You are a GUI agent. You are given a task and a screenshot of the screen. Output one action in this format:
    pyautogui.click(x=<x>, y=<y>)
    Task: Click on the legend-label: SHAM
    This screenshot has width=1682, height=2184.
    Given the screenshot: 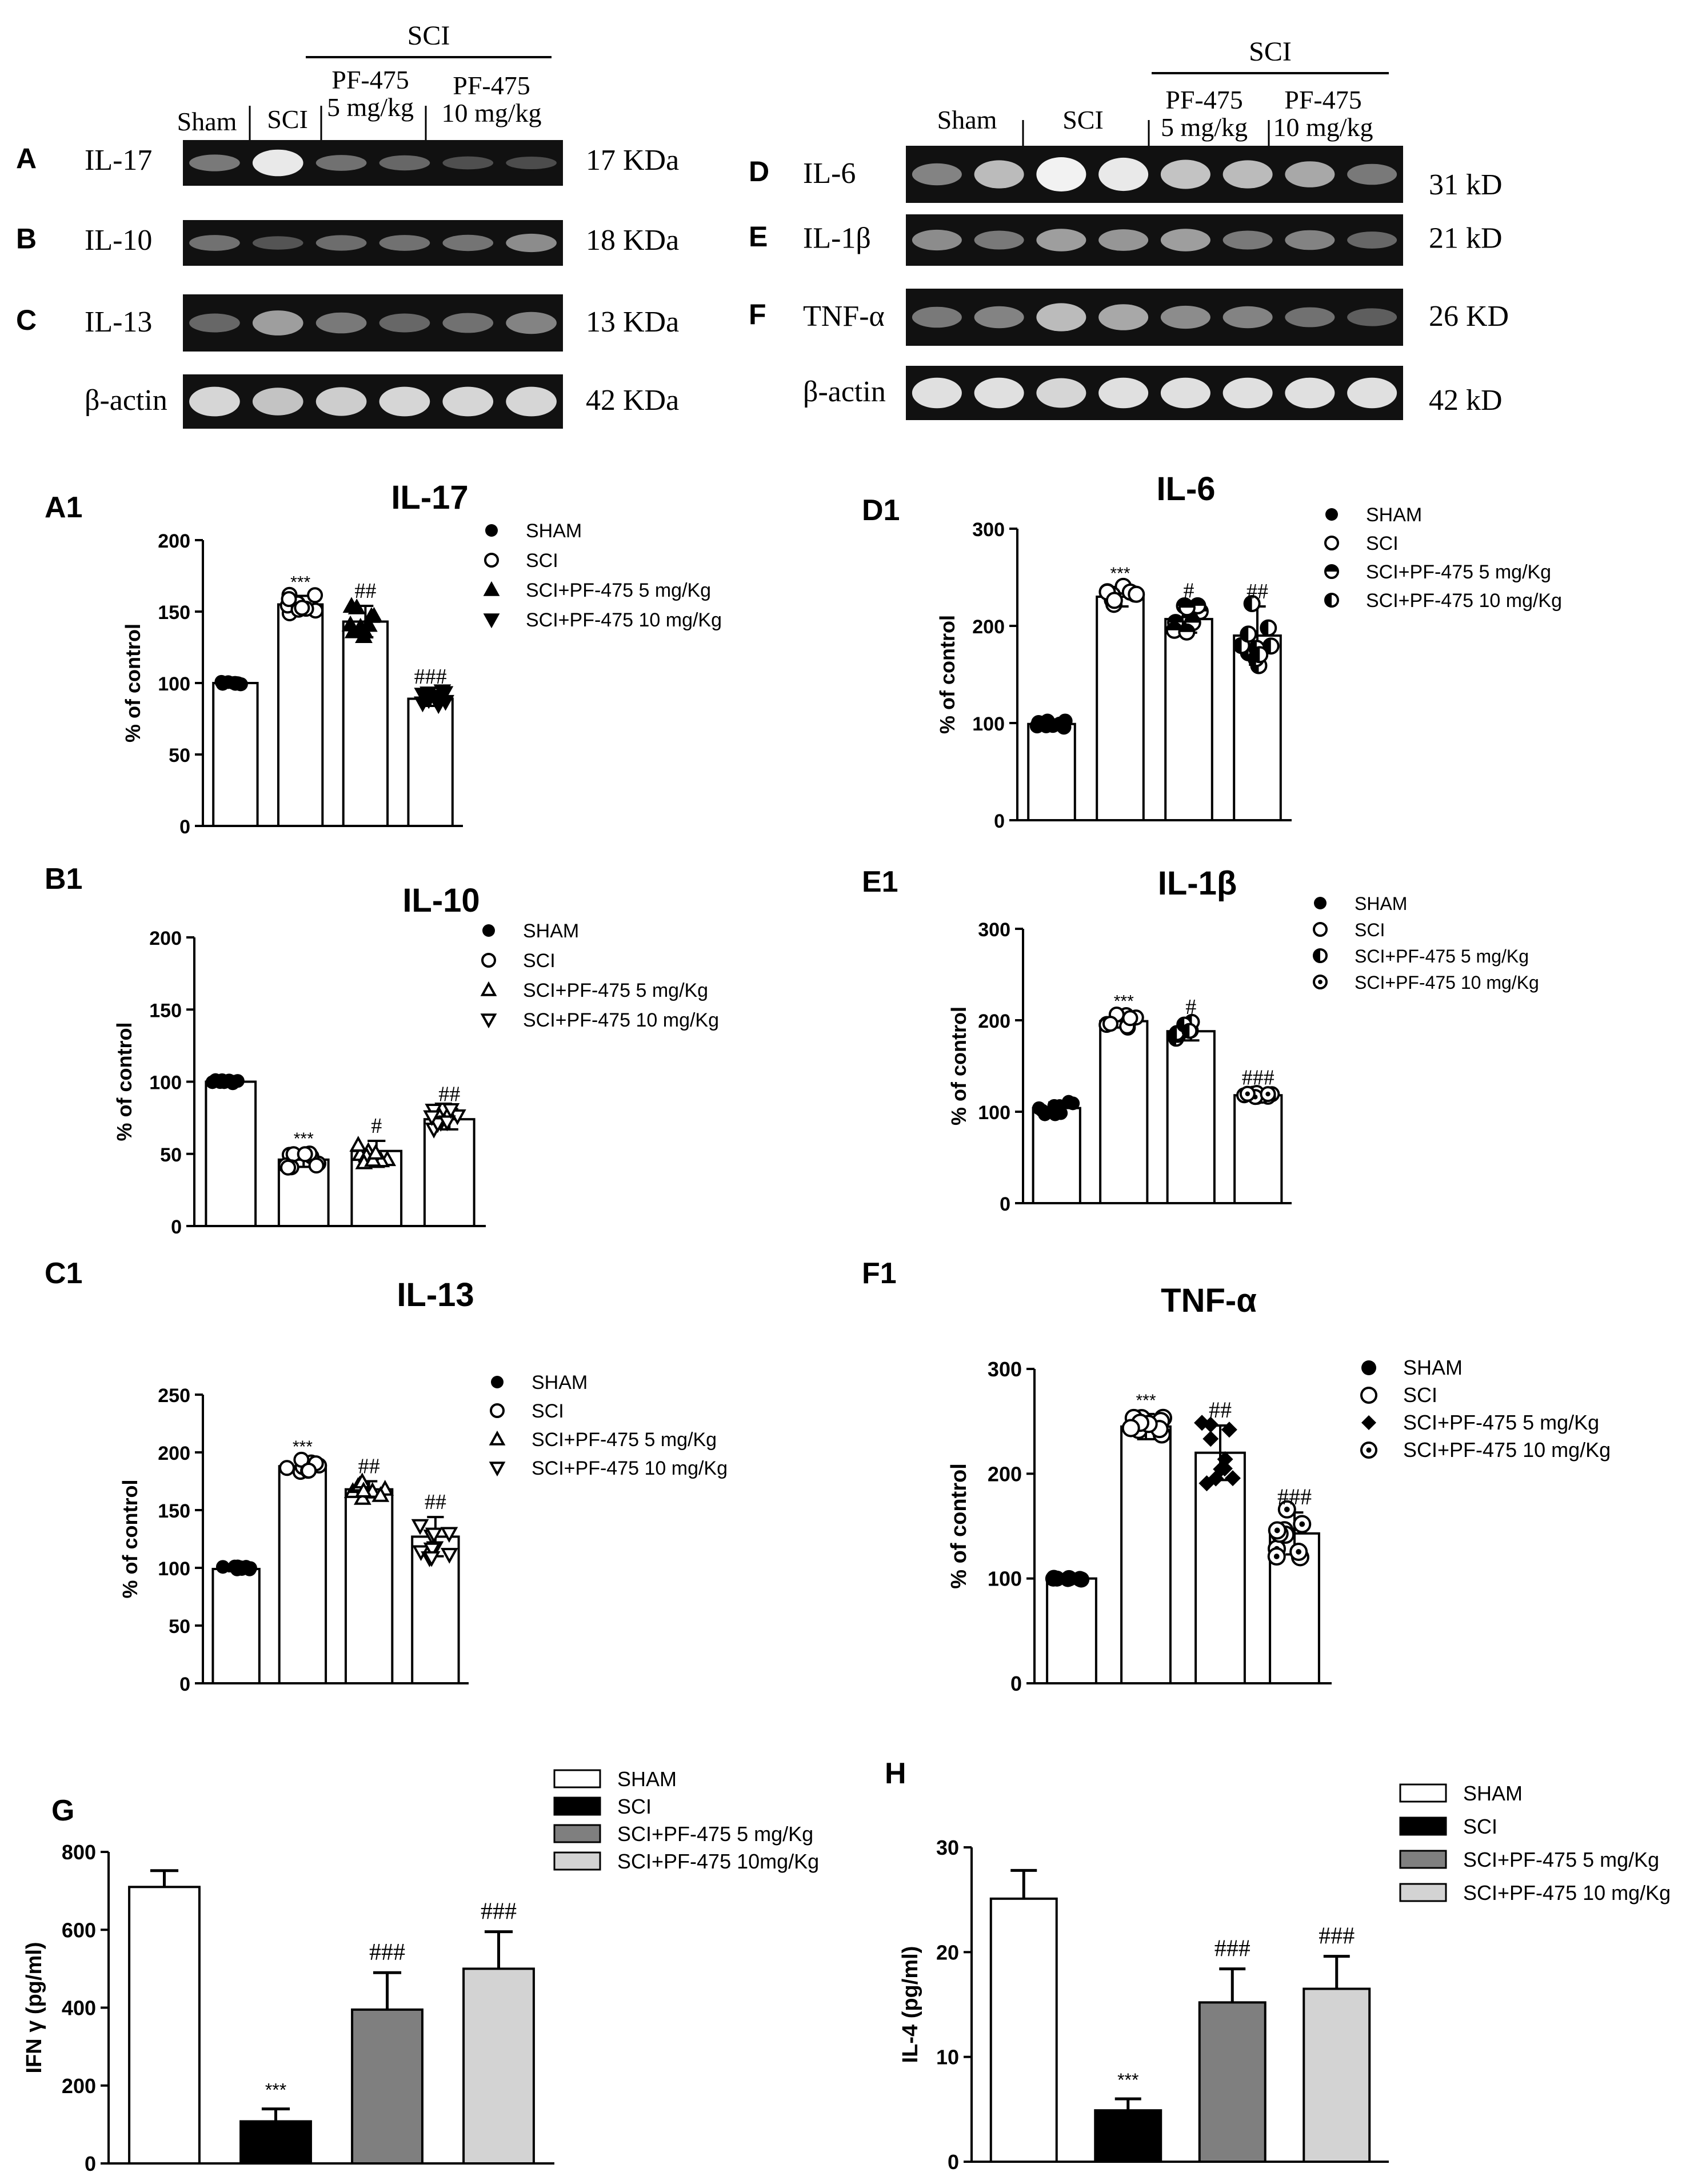 What is the action you would take?
    pyautogui.click(x=554, y=531)
    